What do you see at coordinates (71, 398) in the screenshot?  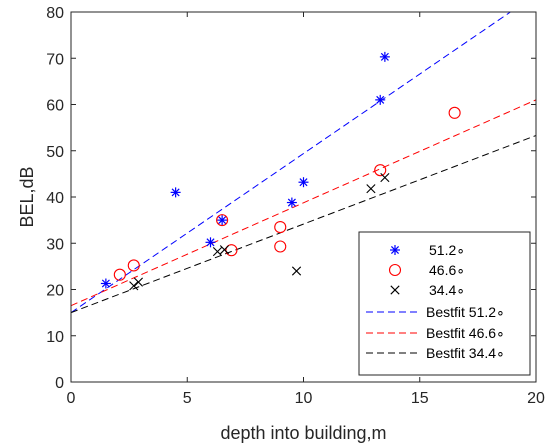 I see `x-tick-label: 0` at bounding box center [71, 398].